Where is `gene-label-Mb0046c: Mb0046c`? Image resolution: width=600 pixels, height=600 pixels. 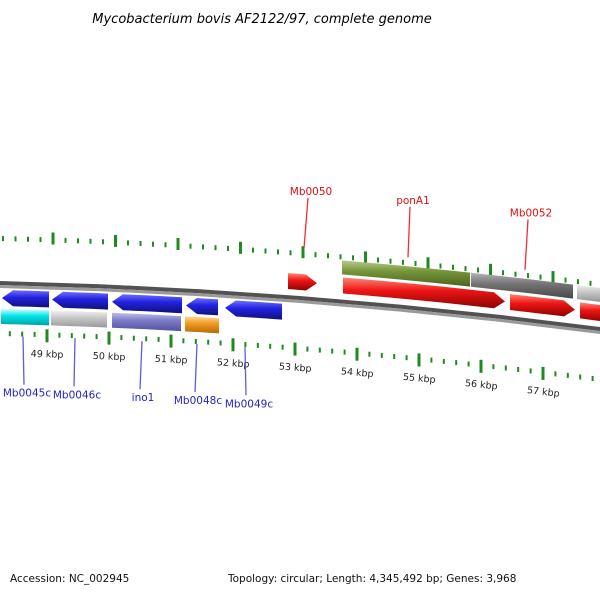
gene-label-Mb0046c: Mb0046c is located at coordinates (77, 395).